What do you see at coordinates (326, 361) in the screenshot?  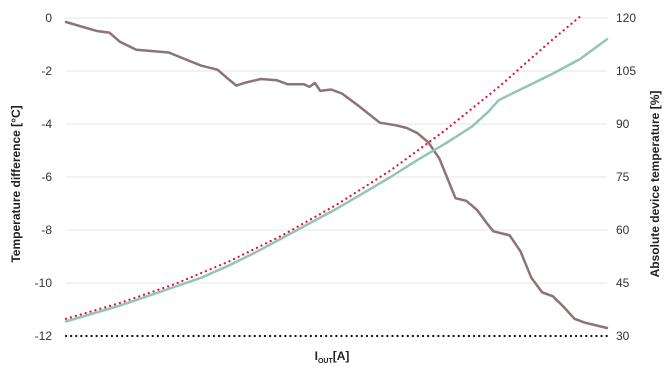 I see `x-axis-title-sub: OUT` at bounding box center [326, 361].